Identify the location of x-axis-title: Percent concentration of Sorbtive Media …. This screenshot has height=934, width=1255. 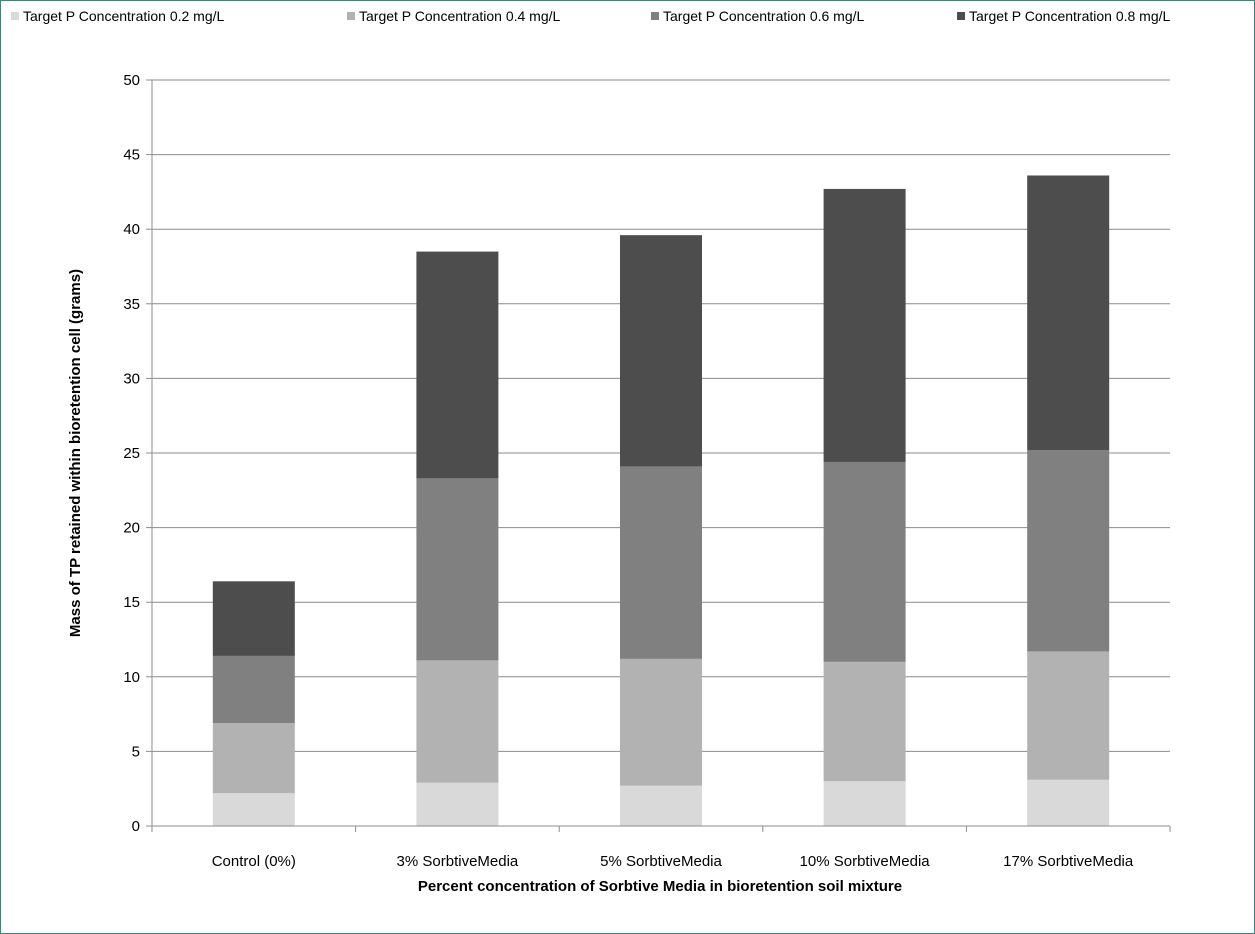
(660, 886).